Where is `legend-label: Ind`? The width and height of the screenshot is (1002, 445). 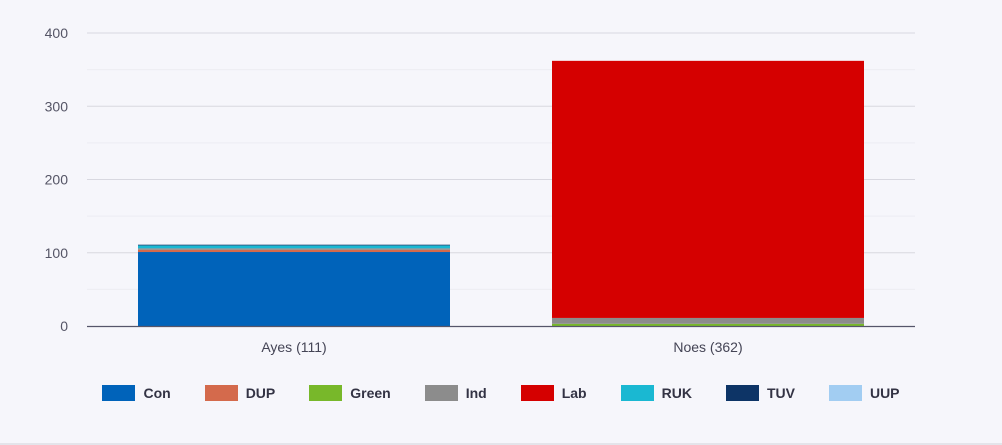 legend-label: Ind is located at coordinates (476, 393).